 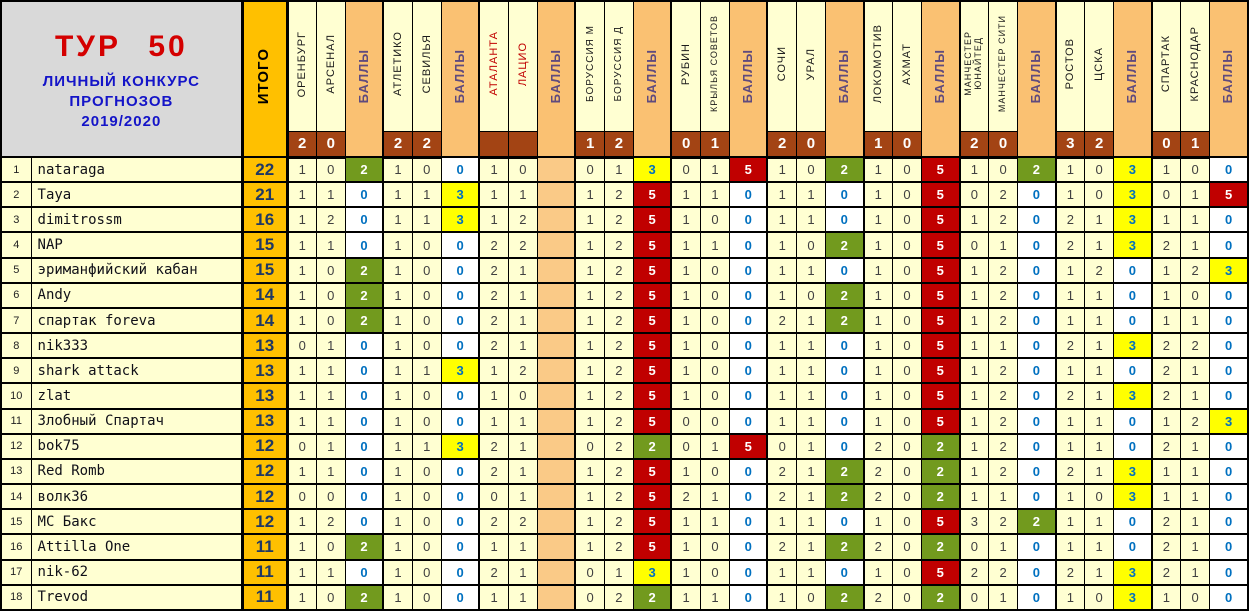 What do you see at coordinates (624, 396) in the screenshot?
I see `player-row: 10 zlat 13 1 1 0 1 0 0 1 0 1 2 5 1 0 0 1 1 0 1 0 5 1 2 0 2 1 3 2 1 0` at bounding box center [624, 396].